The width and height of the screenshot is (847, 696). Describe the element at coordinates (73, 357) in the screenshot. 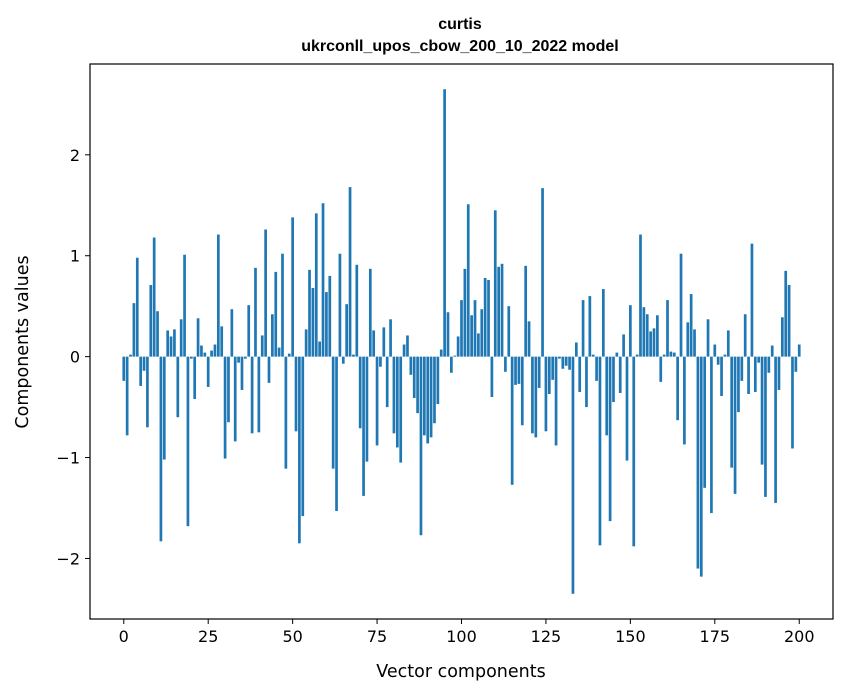

I see `y-axis-ticks: −2 −1 0 1 2` at that location.